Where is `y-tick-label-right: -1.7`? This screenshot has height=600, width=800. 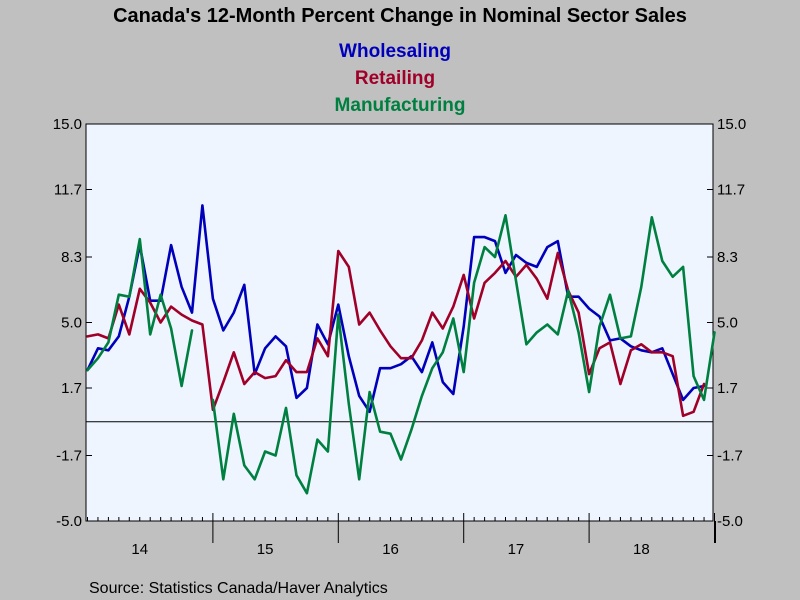 y-tick-label-right: -1.7 is located at coordinates (730, 455).